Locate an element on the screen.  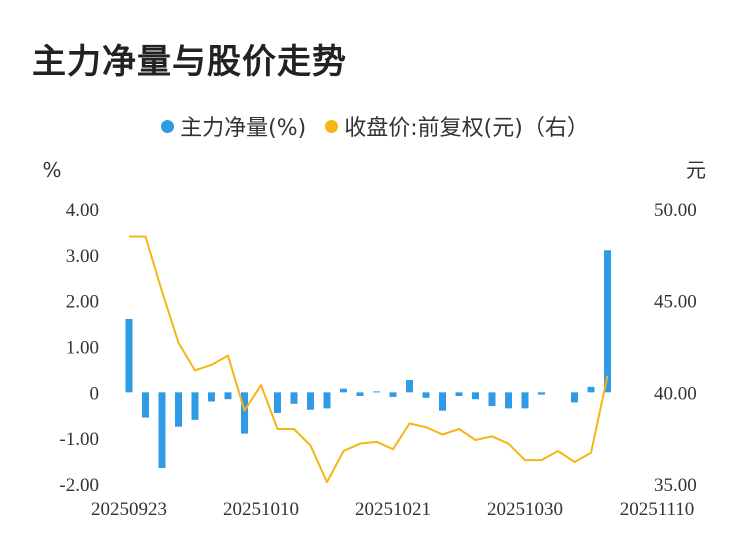
right-tick-label: 35.00 is located at coordinates (675, 485).